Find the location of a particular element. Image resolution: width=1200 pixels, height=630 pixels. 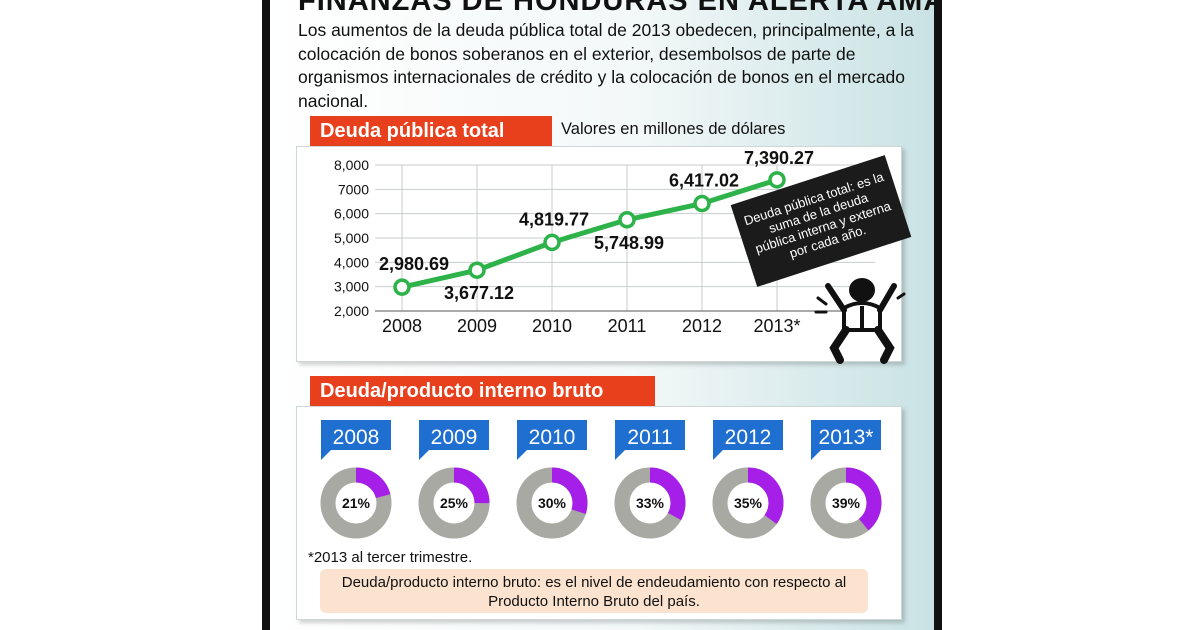

debt-chart-title: Deuda pública total is located at coordinates (431, 131).